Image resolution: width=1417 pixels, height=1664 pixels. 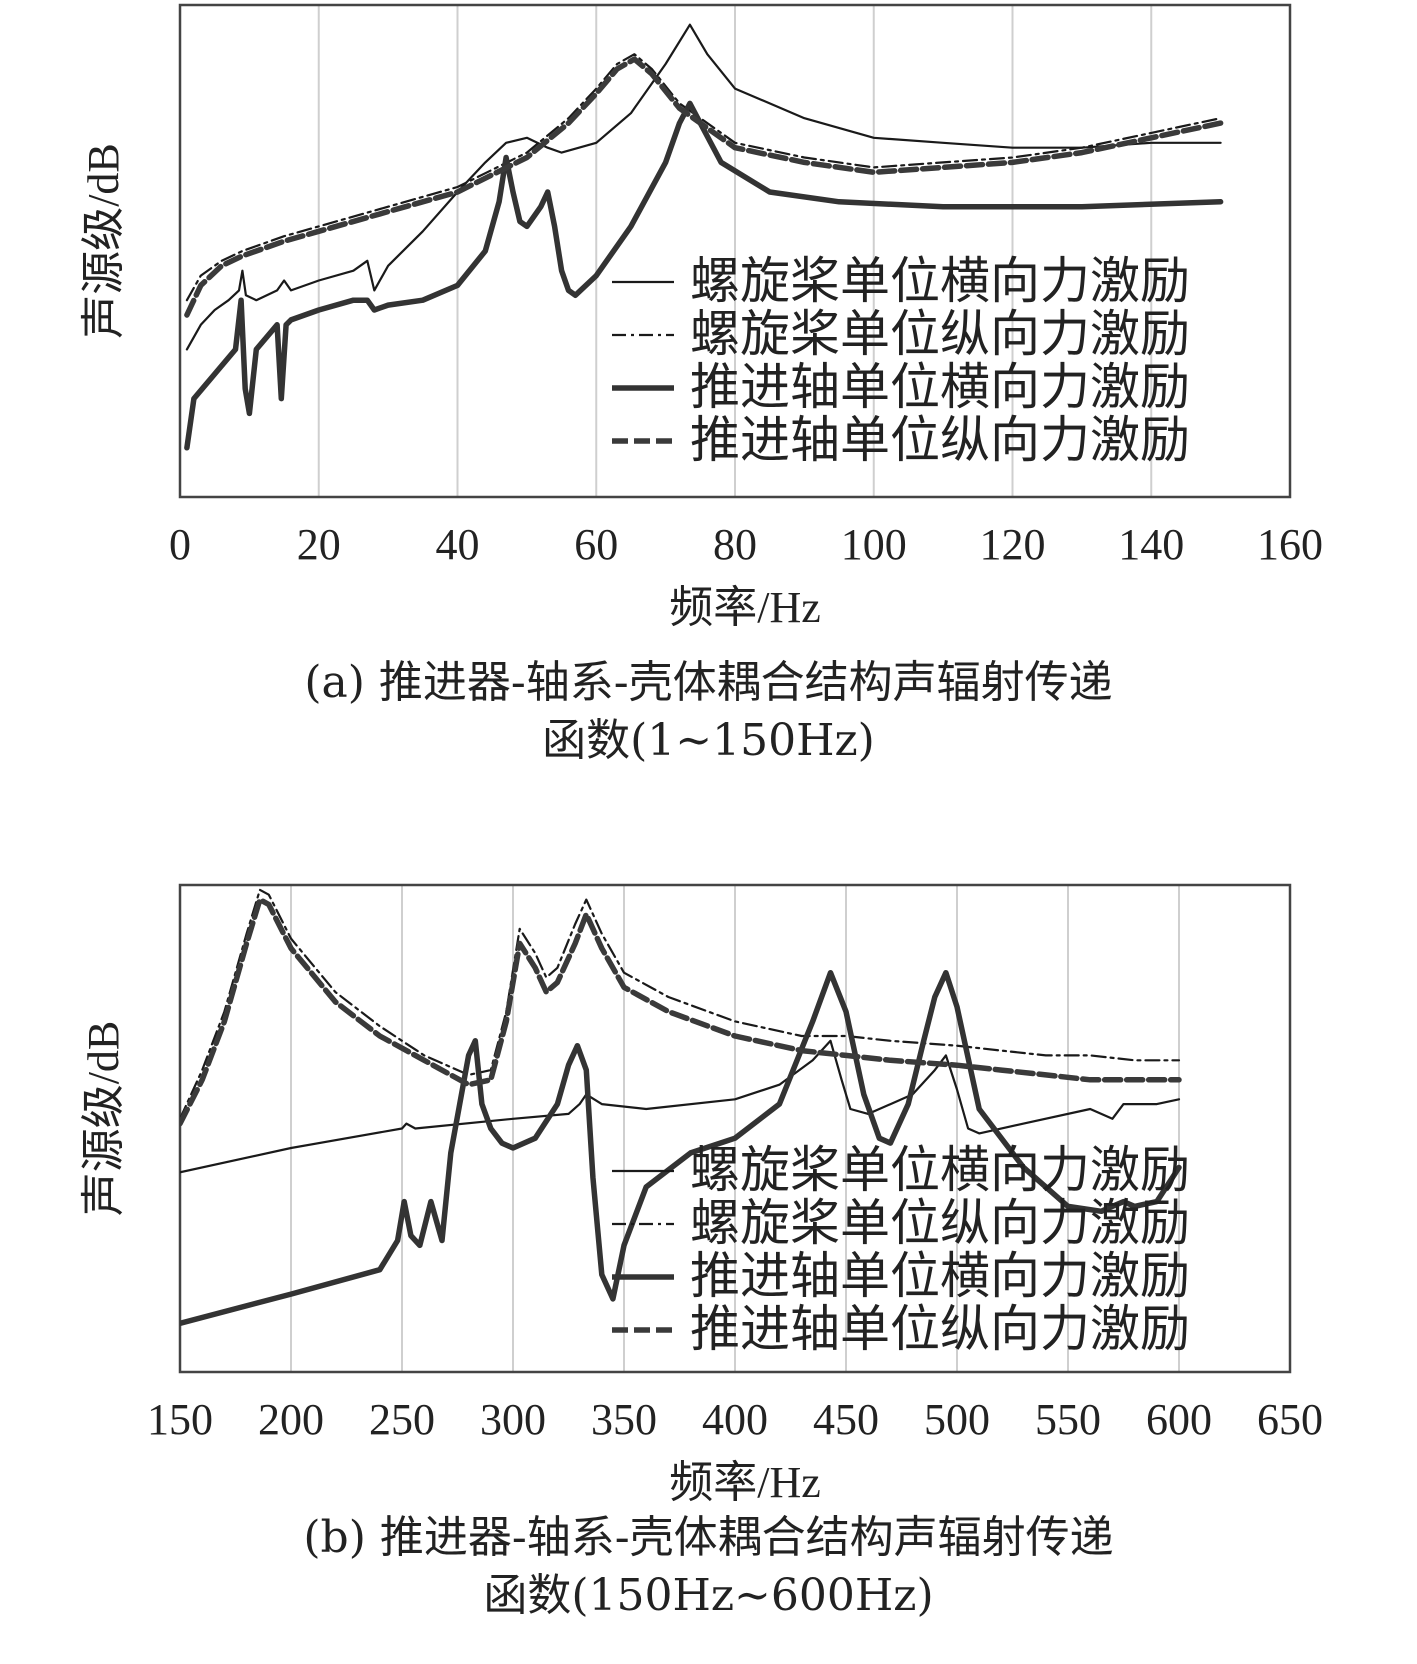 What do you see at coordinates (458, 544) in the screenshot?
I see `x-tick-label: 40` at bounding box center [458, 544].